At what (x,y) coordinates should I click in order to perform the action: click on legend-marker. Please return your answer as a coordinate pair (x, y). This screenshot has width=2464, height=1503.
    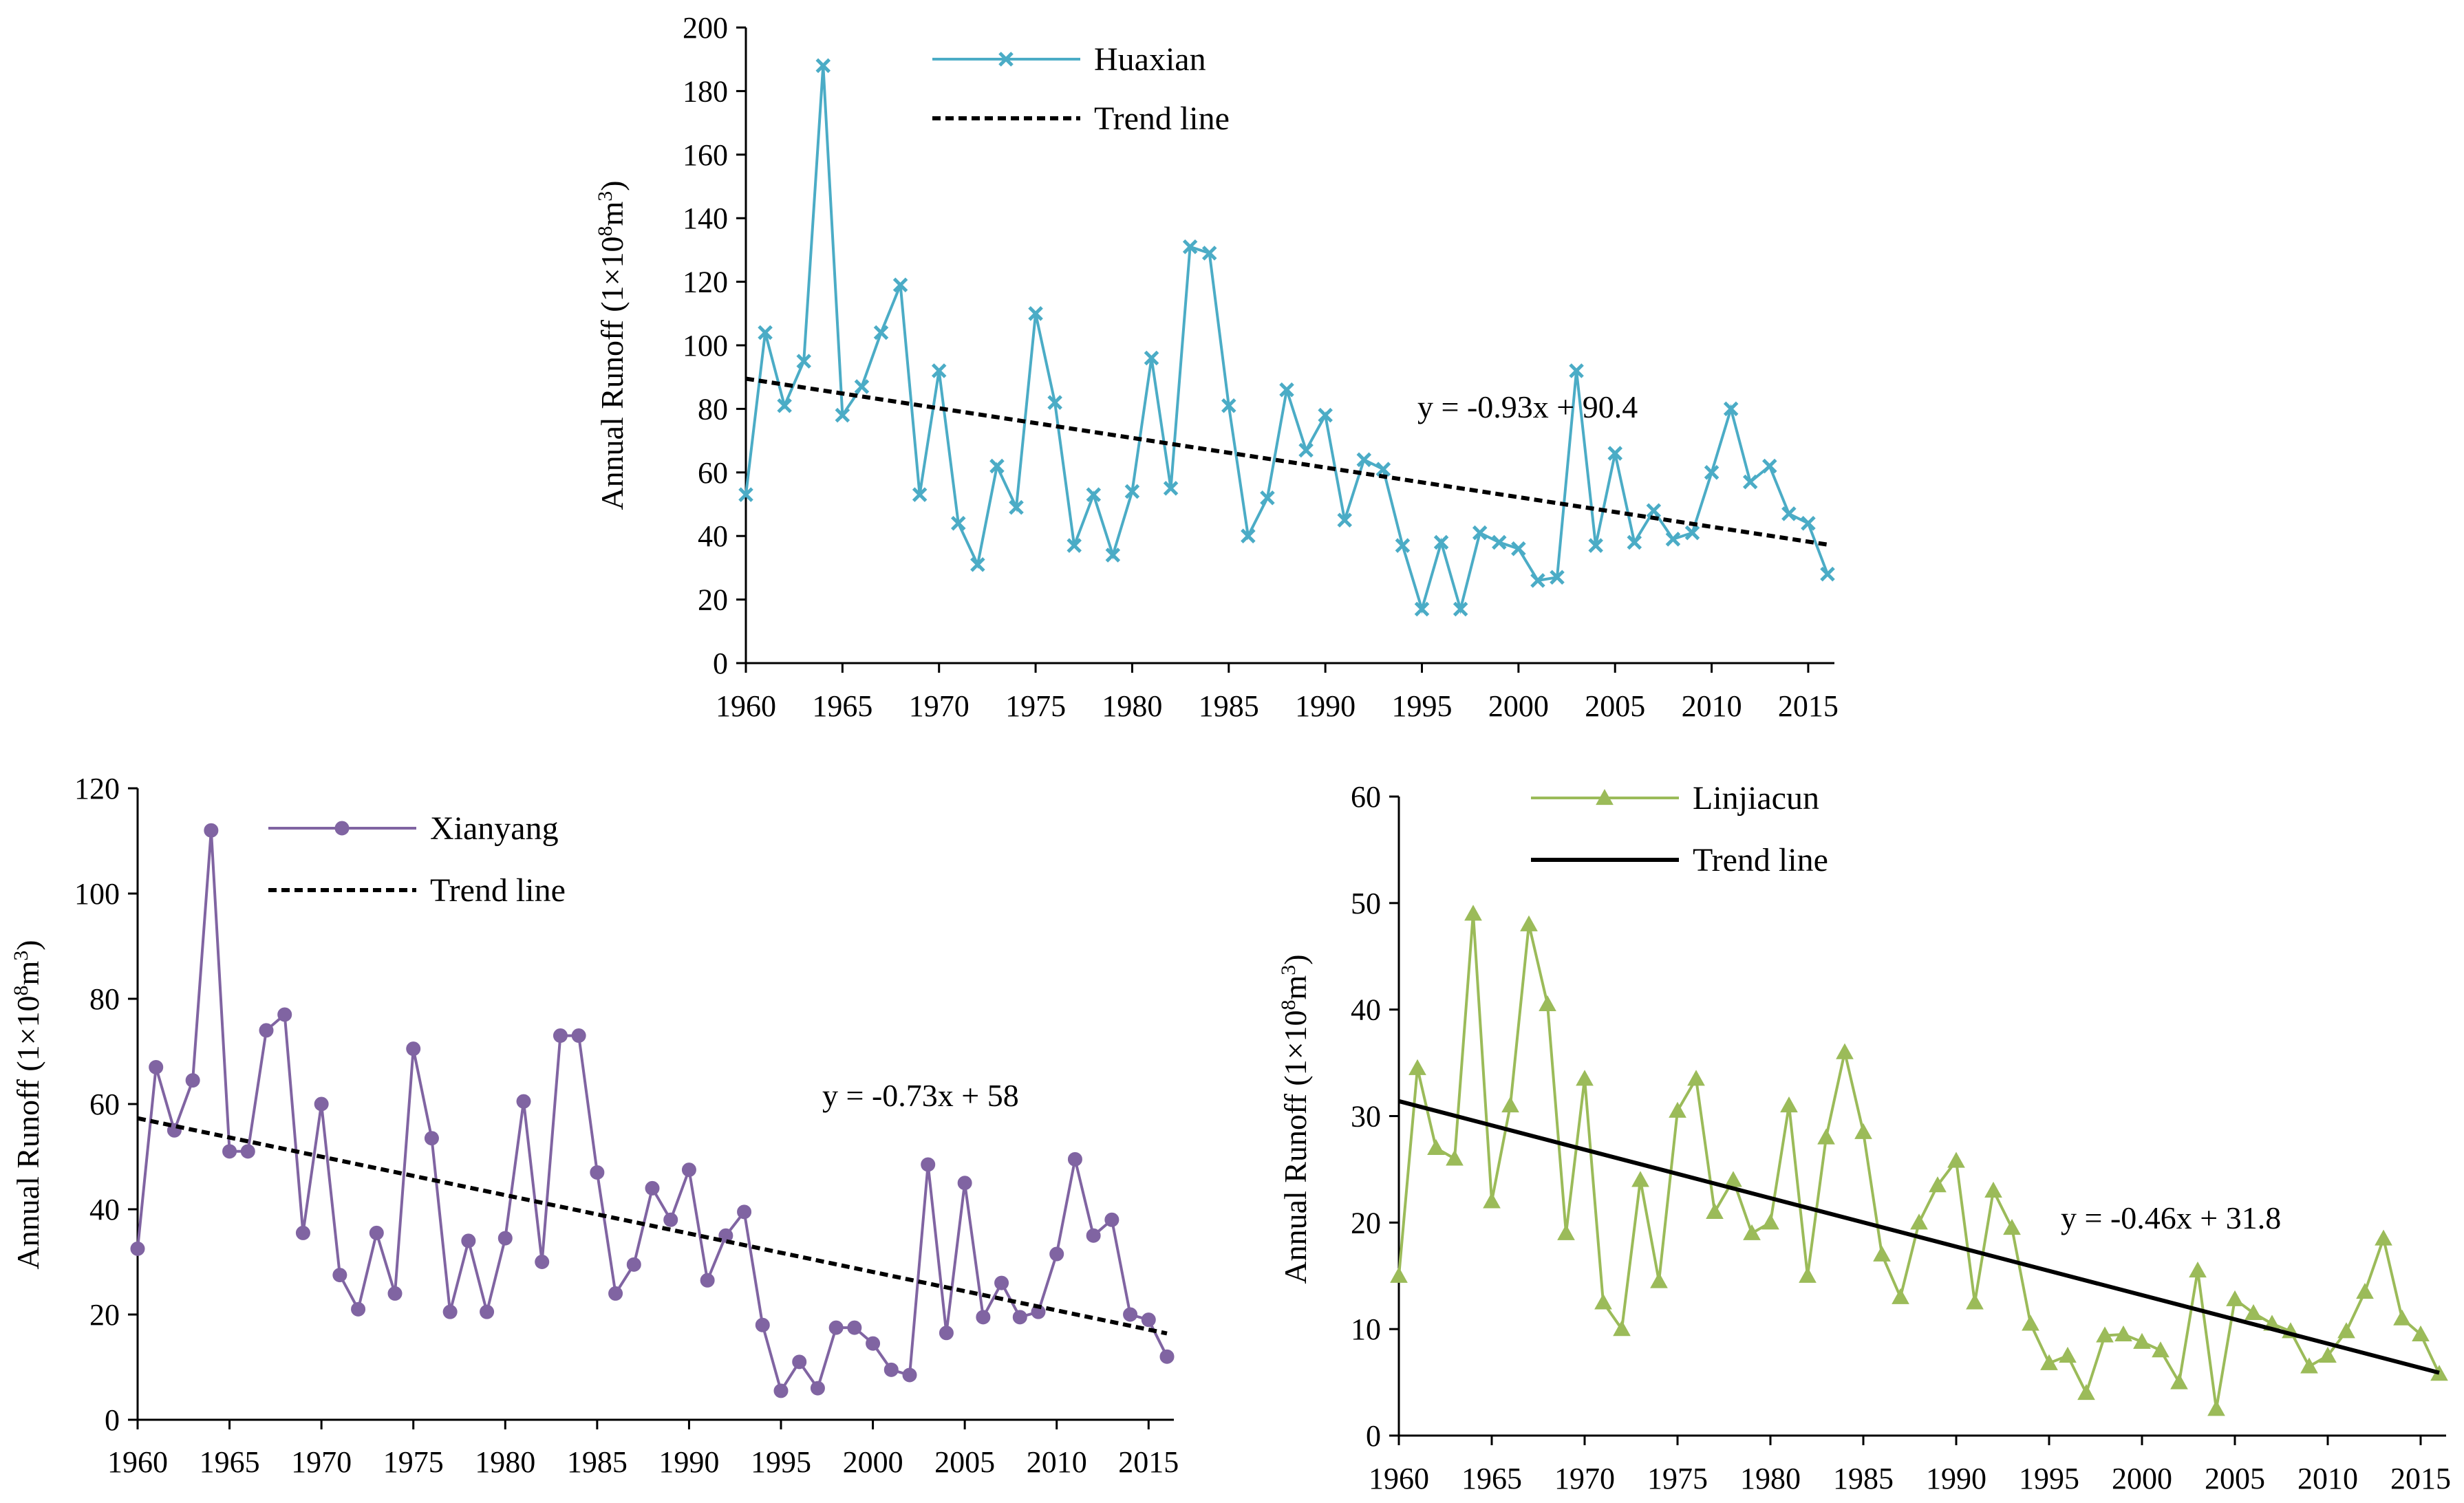
    Looking at the image, I should click on (342, 828).